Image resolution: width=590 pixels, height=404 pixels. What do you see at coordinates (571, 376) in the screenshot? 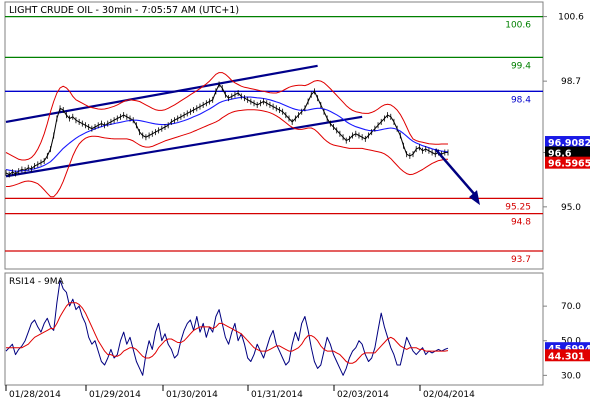
I see `rsi-y-tick-label: 30.0` at bounding box center [571, 376].